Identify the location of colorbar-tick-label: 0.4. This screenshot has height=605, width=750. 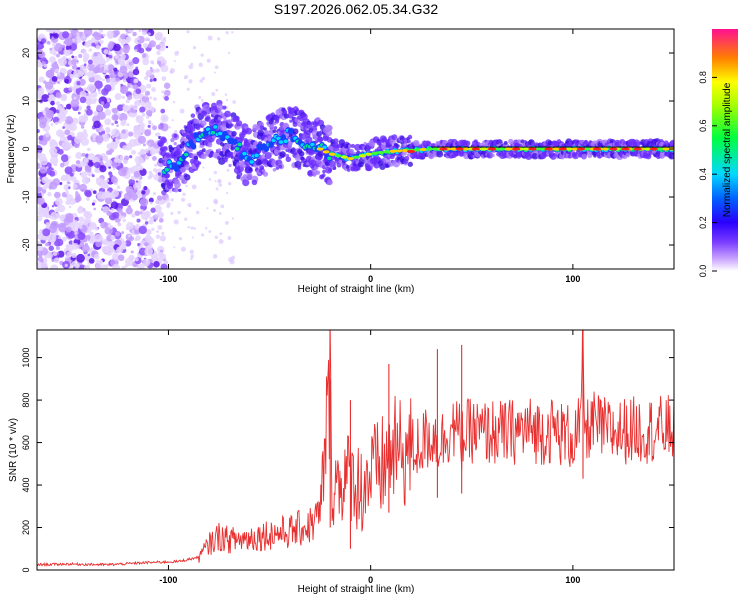
(703, 174).